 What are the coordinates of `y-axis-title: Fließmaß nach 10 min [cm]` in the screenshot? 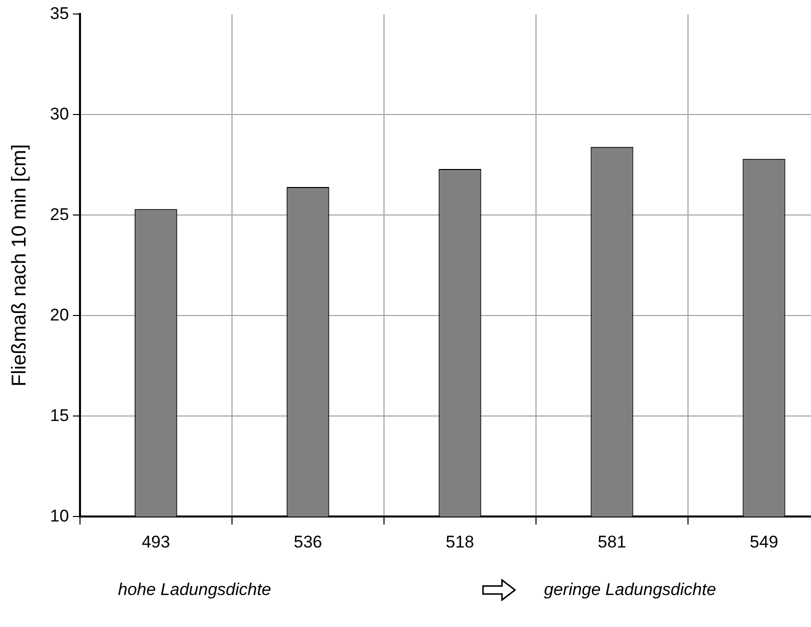 It's located at (19, 265).